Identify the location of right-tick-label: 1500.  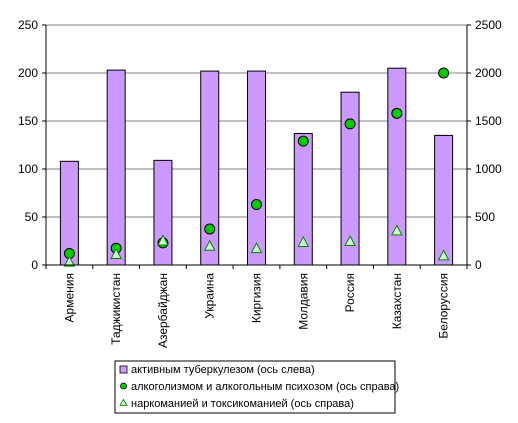
(488, 121).